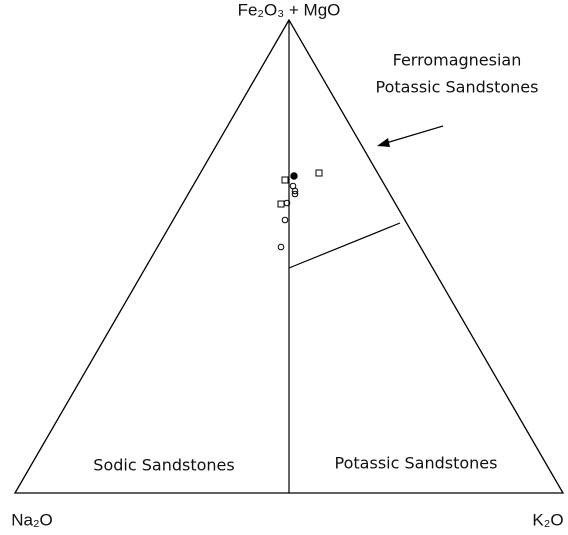 The image size is (568, 535). Describe the element at coordinates (414, 134) in the screenshot. I see `arrow-shaft` at that location.